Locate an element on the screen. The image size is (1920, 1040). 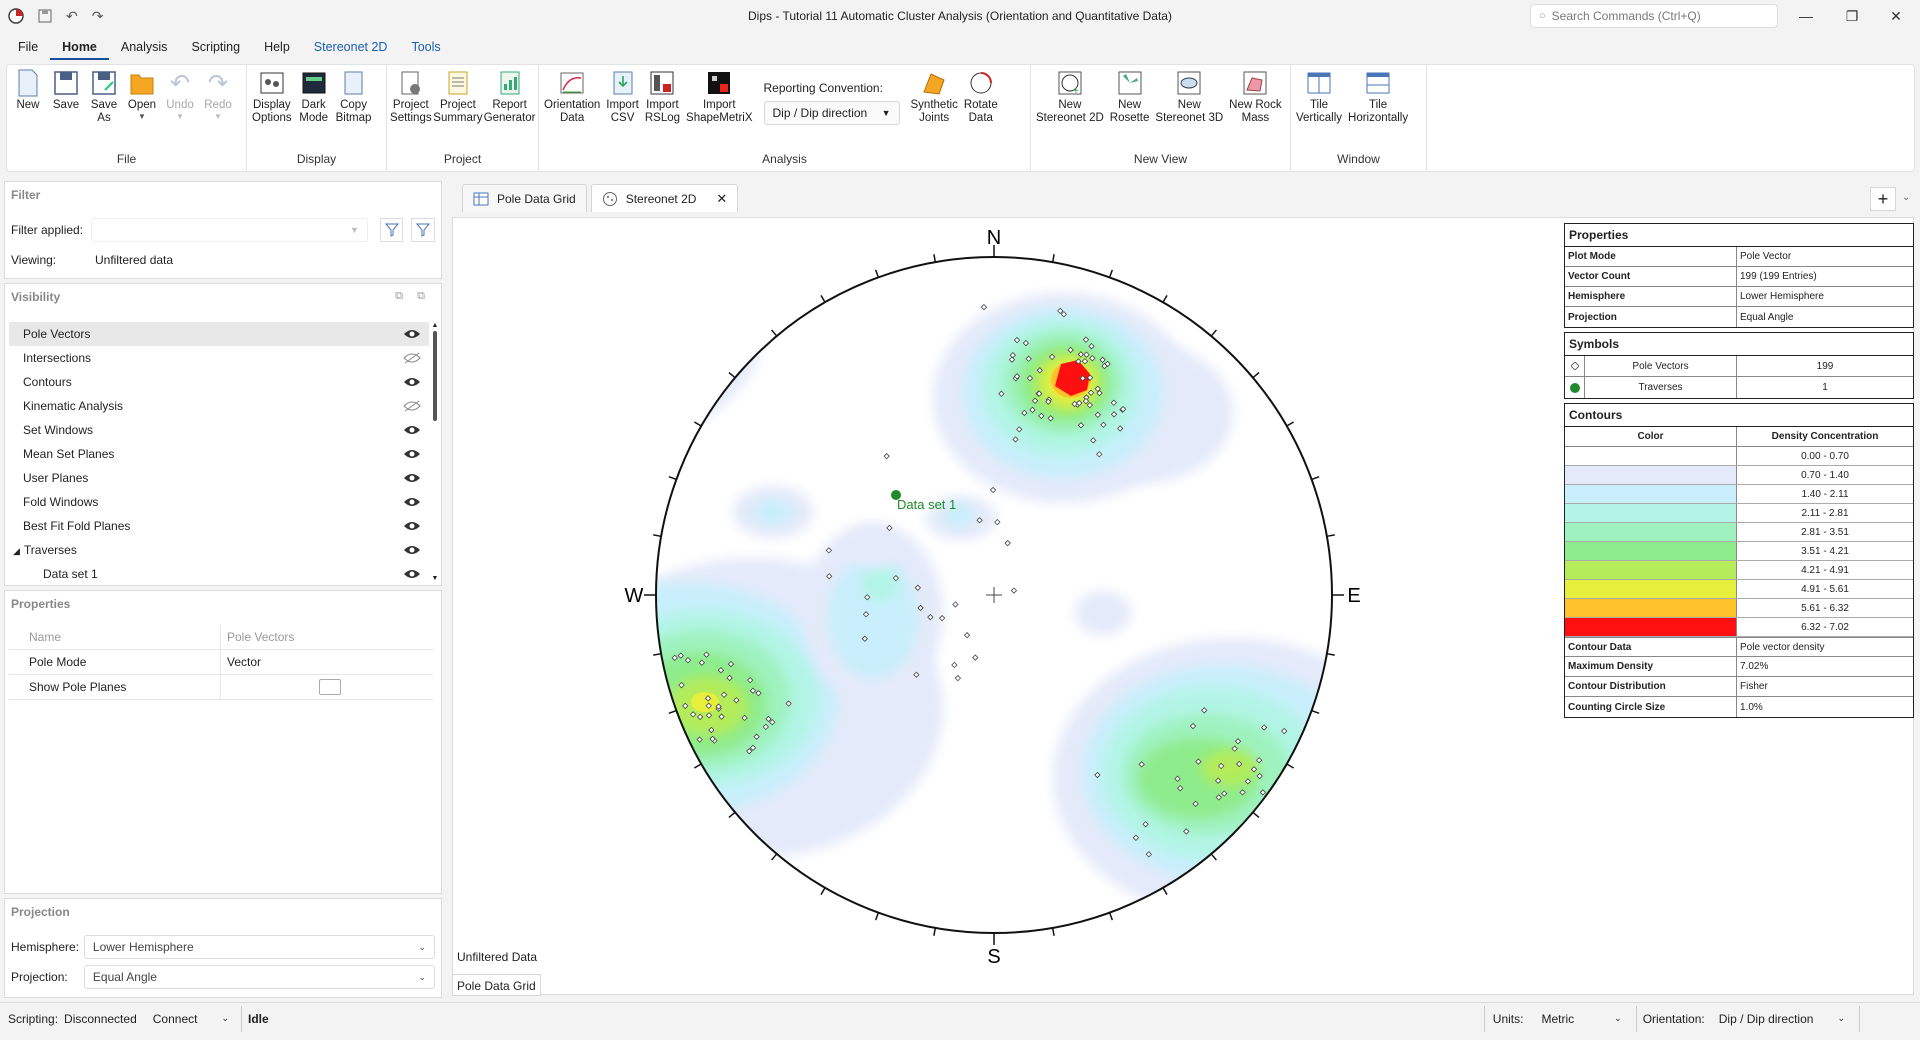
edit-filter-button is located at coordinates (423, 230).